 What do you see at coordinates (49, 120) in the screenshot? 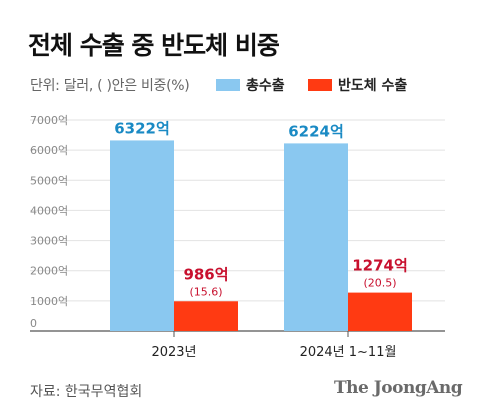
I see `y-tick-label: 7000억` at bounding box center [49, 120].